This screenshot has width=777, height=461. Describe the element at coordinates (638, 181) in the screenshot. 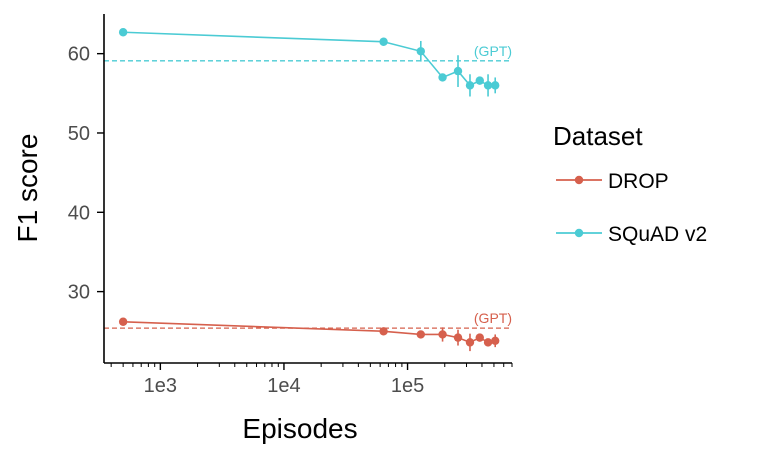

I see `legend-label: DROP` at that location.